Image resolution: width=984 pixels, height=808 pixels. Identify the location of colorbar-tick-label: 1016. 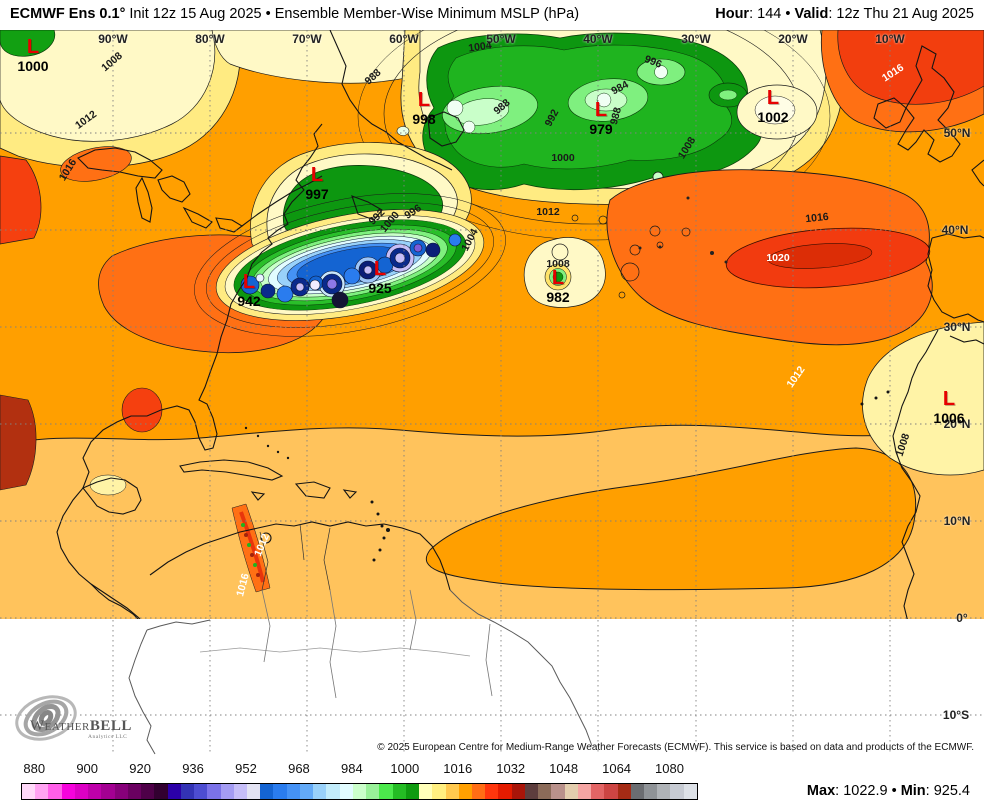
(458, 768).